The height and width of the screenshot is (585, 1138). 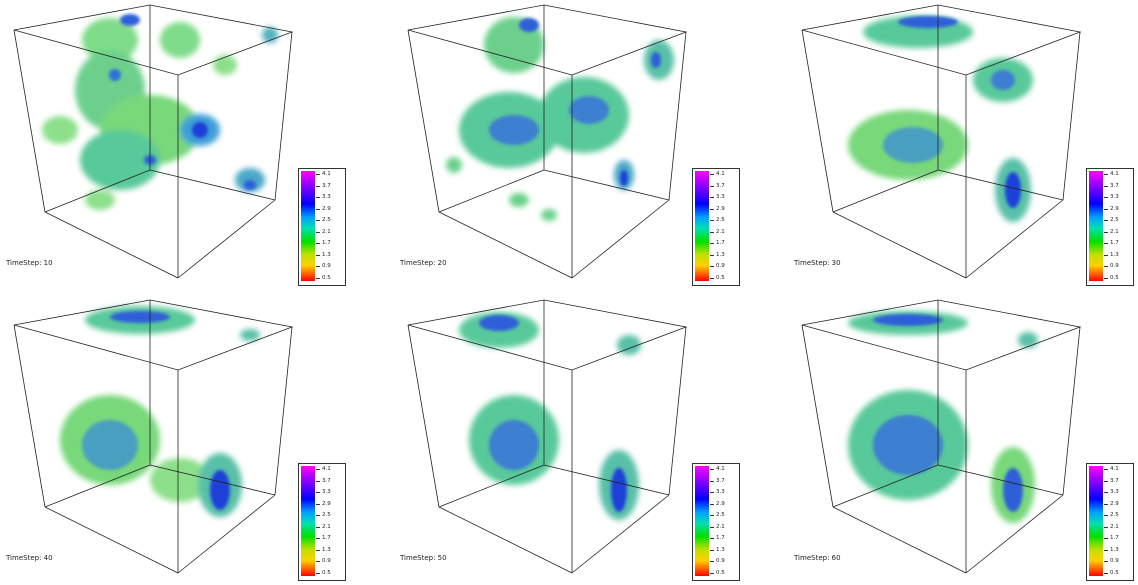 What do you see at coordinates (817, 558) in the screenshot?
I see `timestep-label: TimeStep: 60` at bounding box center [817, 558].